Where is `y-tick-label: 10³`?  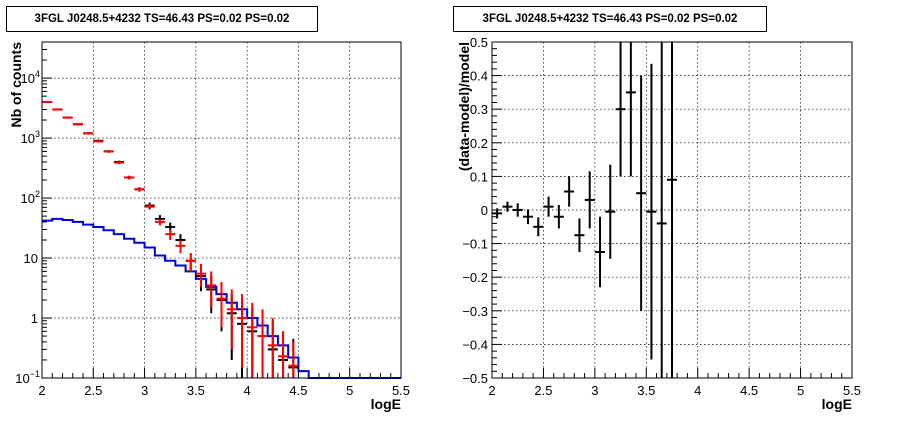 y-tick-label: 10³ is located at coordinates (30, 137).